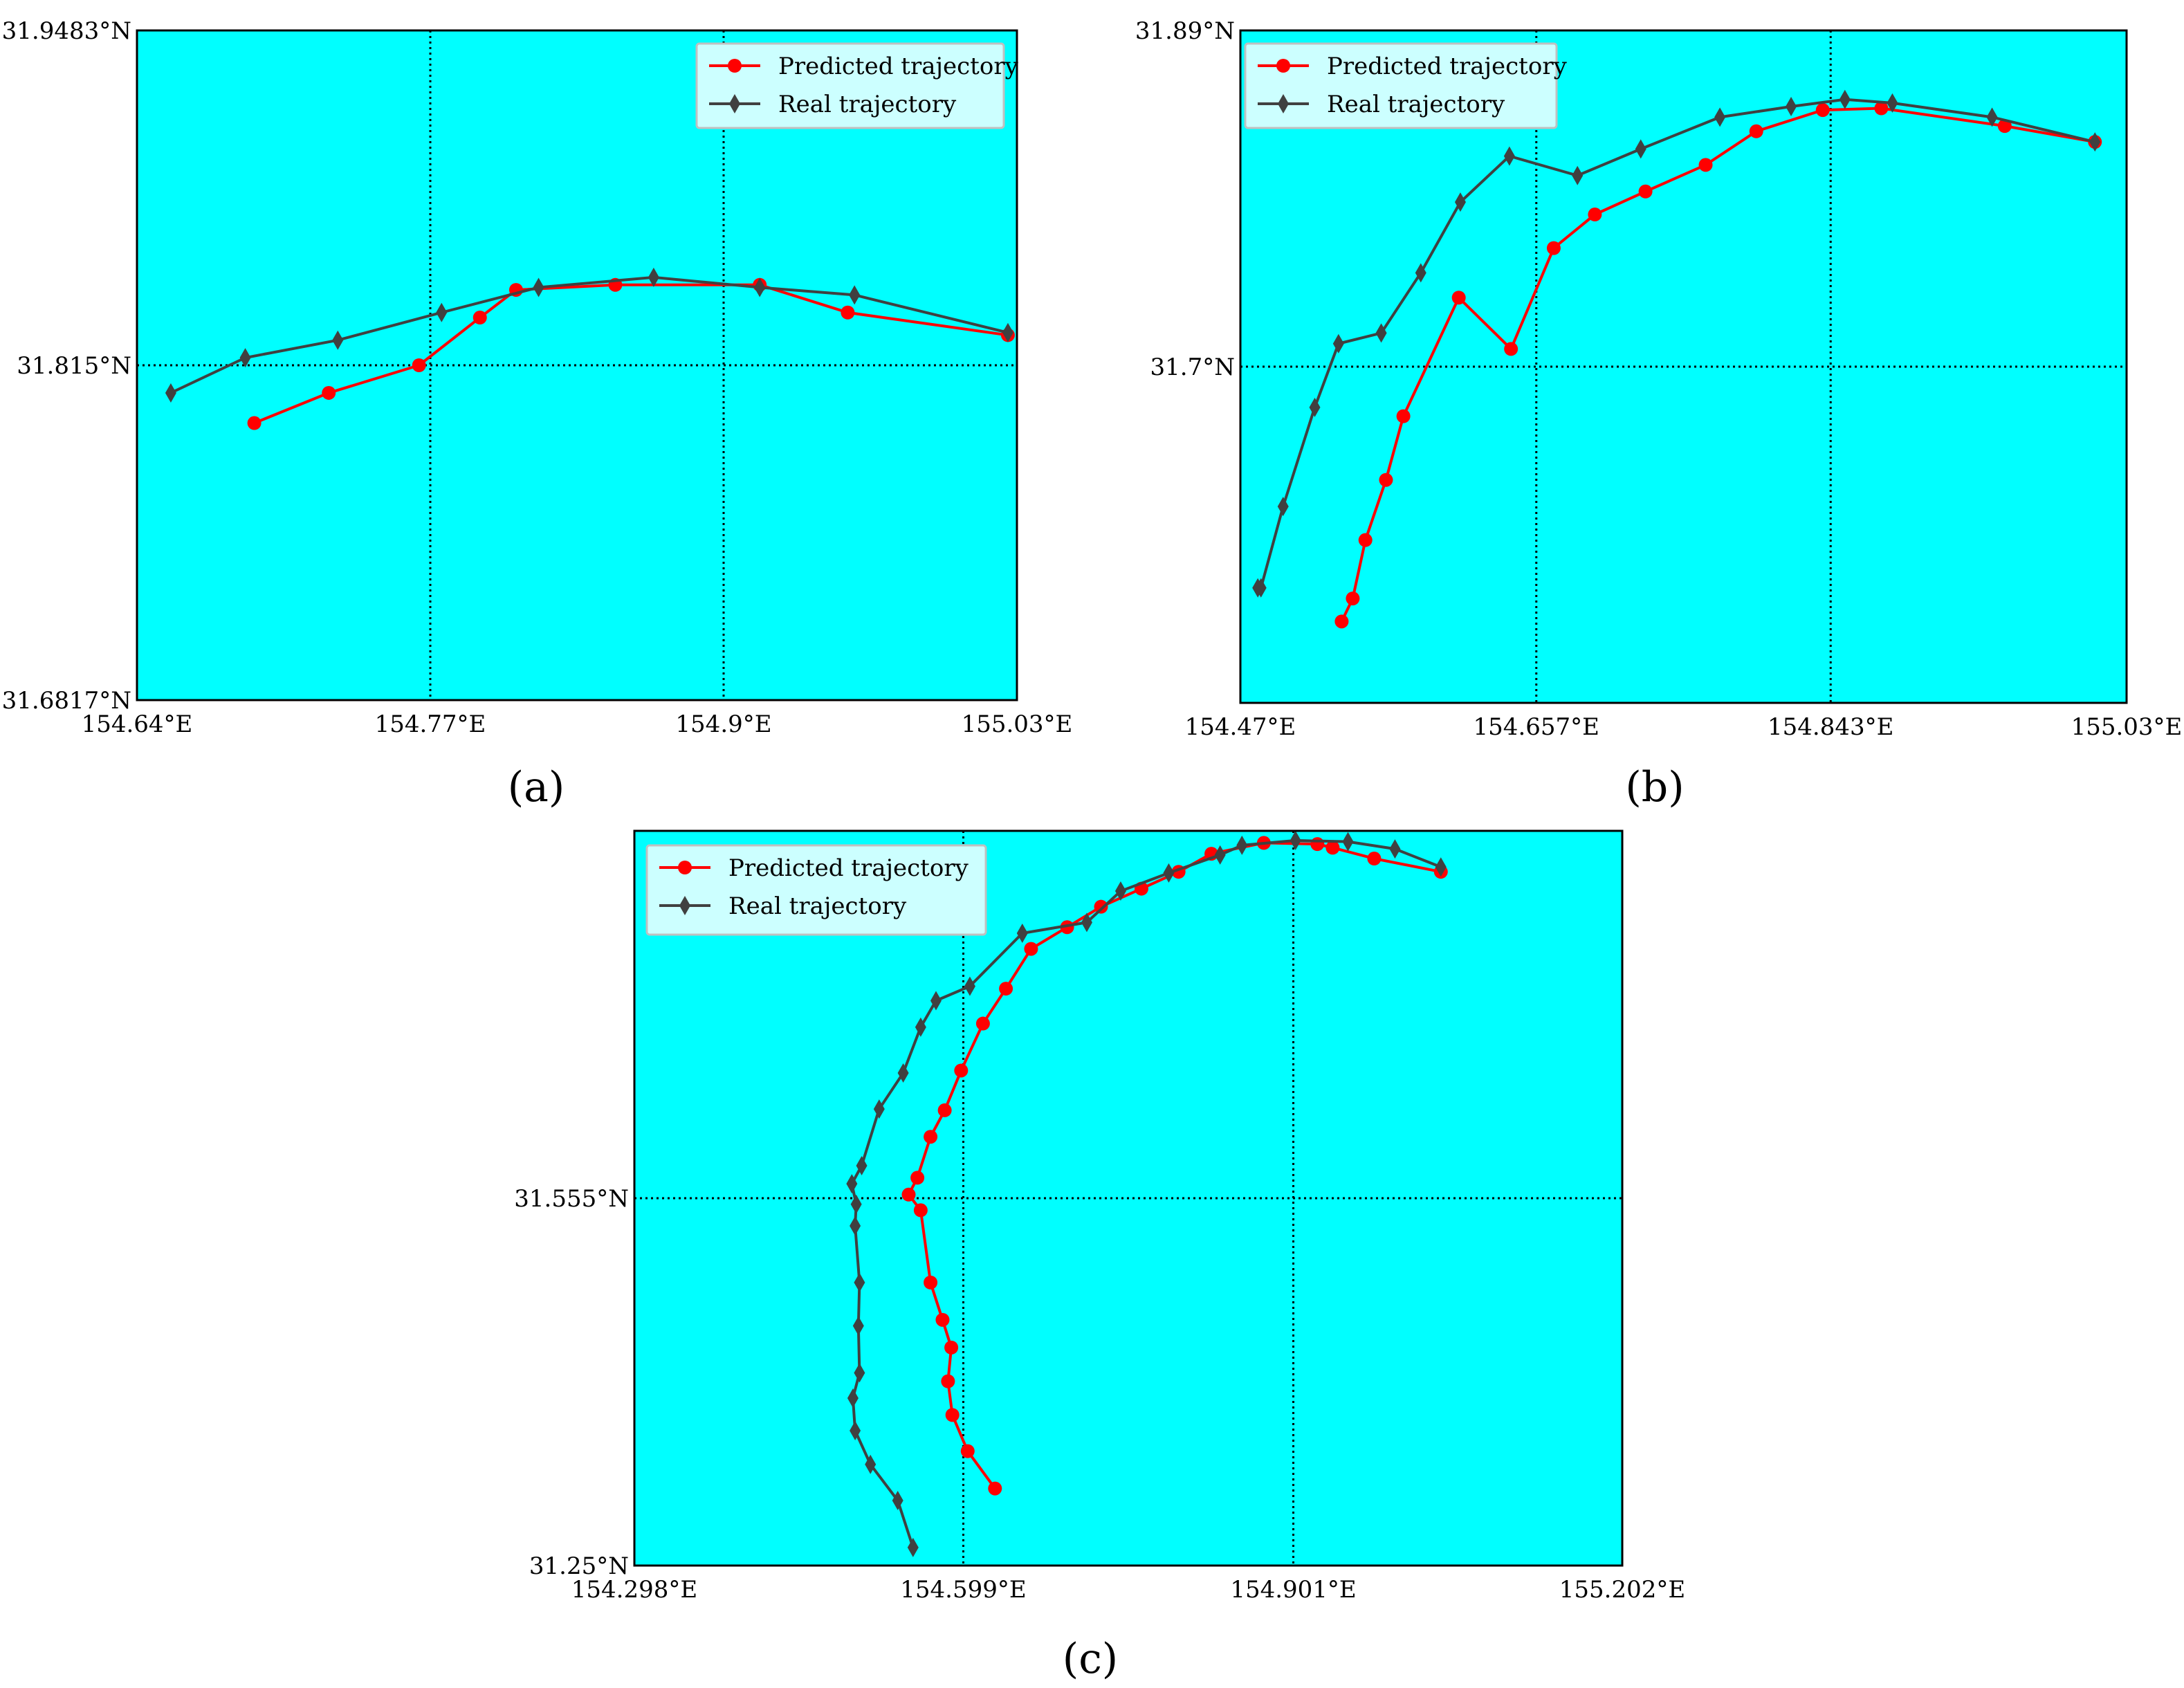 Image resolution: width=2184 pixels, height=1688 pixels. What do you see at coordinates (963, 1590) in the screenshot?
I see `x-tick-label: 154.599°E` at bounding box center [963, 1590].